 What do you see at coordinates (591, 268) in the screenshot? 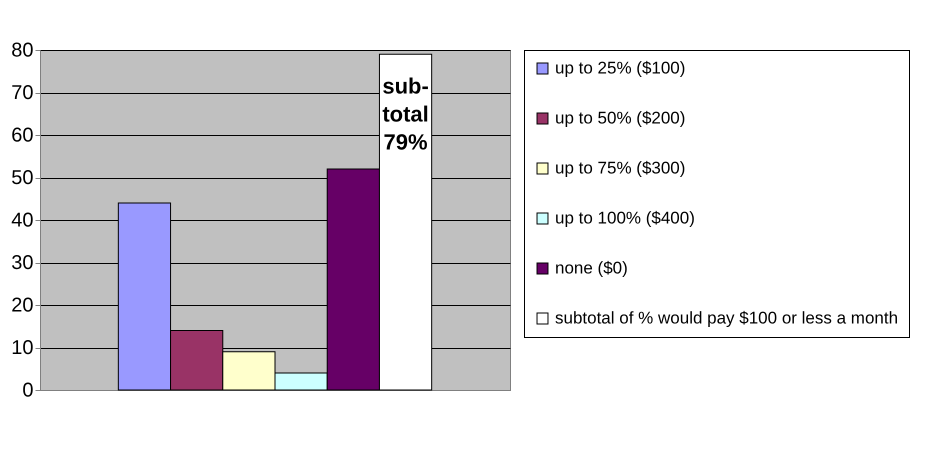
I see `legend-label: none ($0)` at bounding box center [591, 268].